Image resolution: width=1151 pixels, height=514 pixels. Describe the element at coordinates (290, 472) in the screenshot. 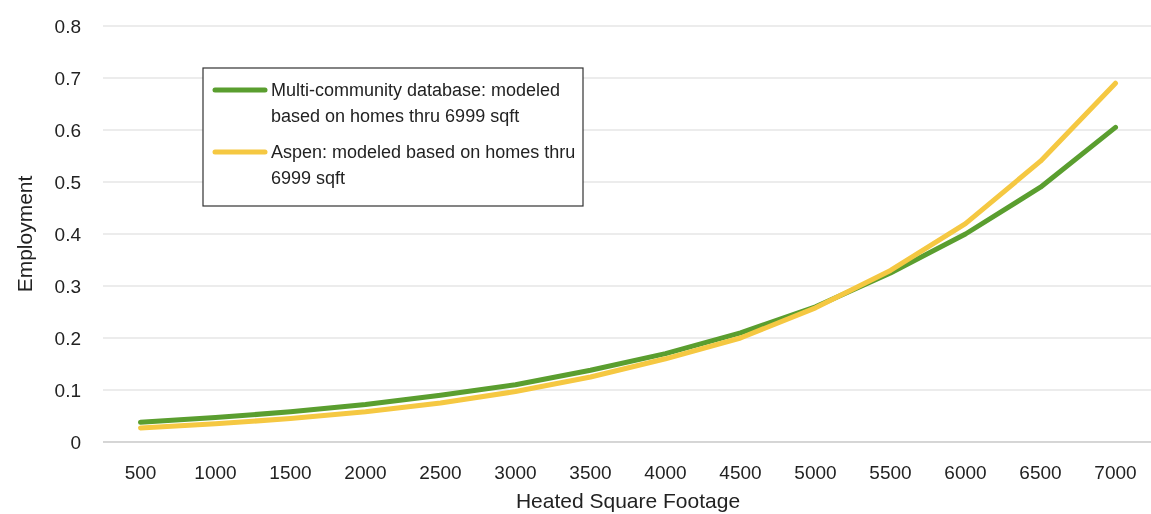

I see `x-tick-label: 1500` at that location.